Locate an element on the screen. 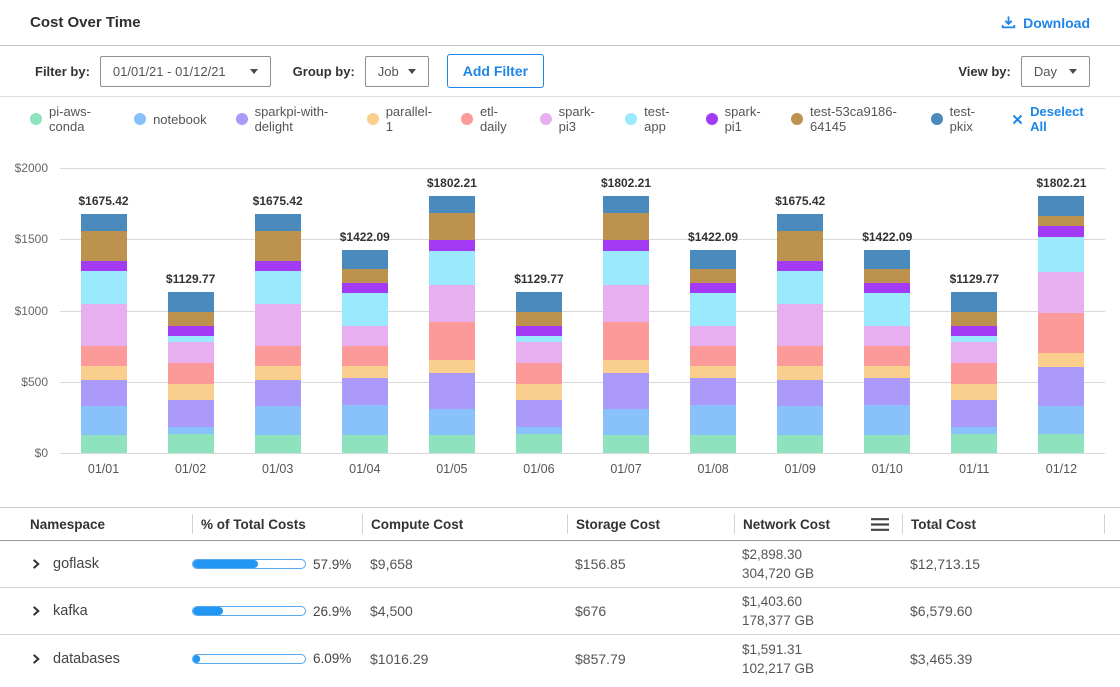 The image size is (1120, 687). legend-item-test-53ca9186-64145: test-53ca9186-64145 is located at coordinates (846, 119).